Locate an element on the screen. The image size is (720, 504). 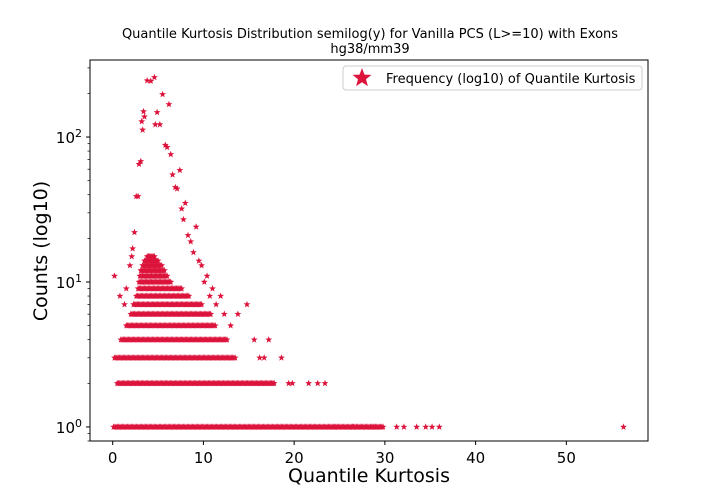
legend: Frequency (log10) of Quantile Kurtosis is located at coordinates (492, 78).